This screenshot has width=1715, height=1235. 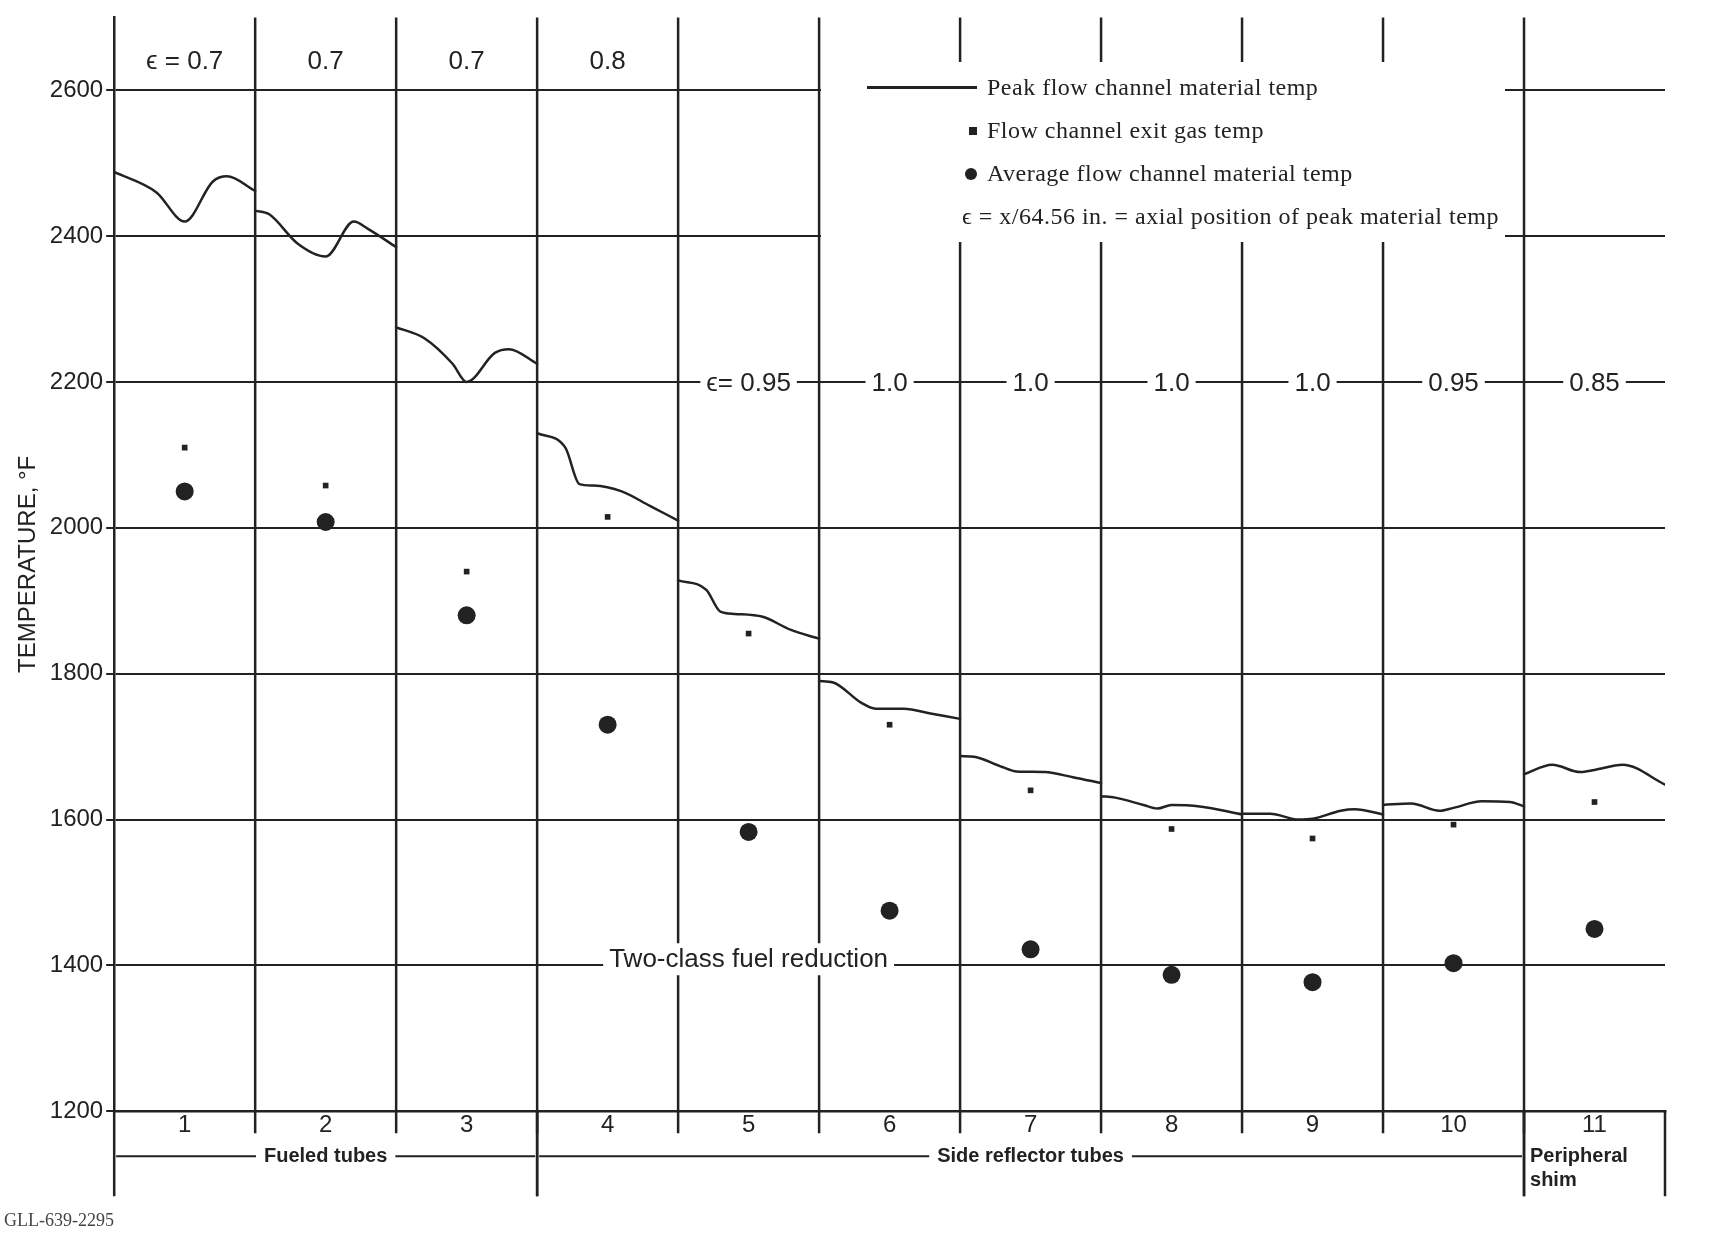 I want to click on y-tick-label: 2200, so click(x=76, y=380).